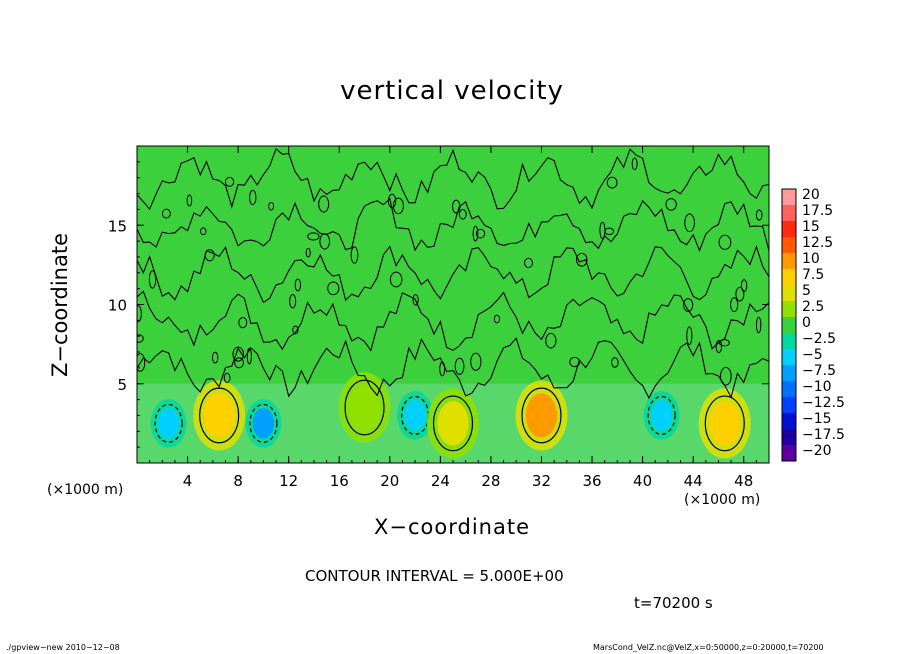 The image size is (904, 654). I want to click on colorbar-label: 12.5, so click(817, 243).